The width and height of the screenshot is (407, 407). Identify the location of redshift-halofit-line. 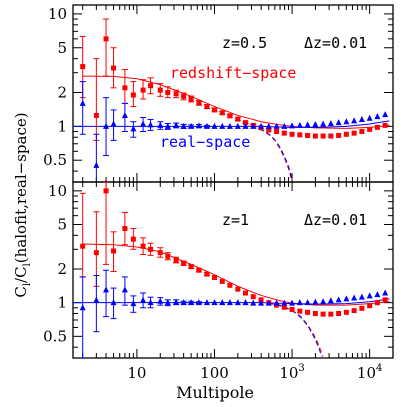
(236, 274).